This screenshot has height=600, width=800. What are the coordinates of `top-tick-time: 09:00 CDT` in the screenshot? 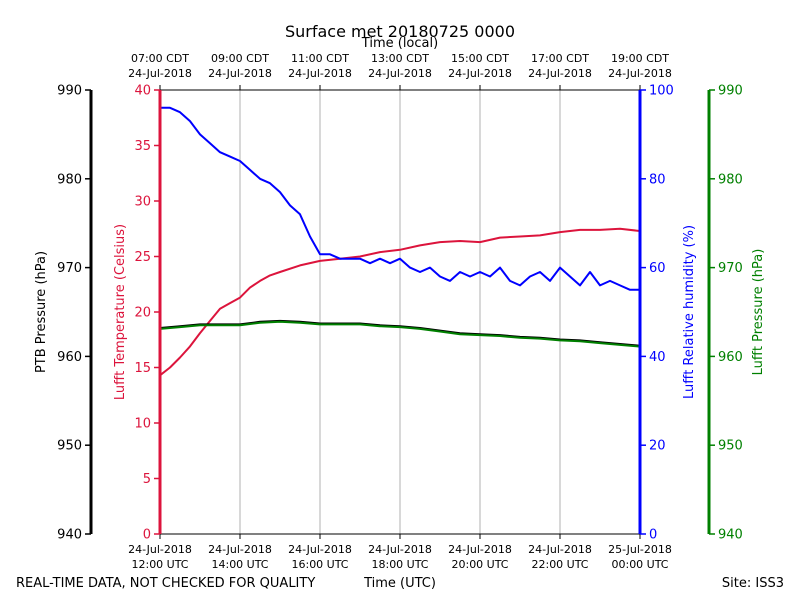 It's located at (240, 58).